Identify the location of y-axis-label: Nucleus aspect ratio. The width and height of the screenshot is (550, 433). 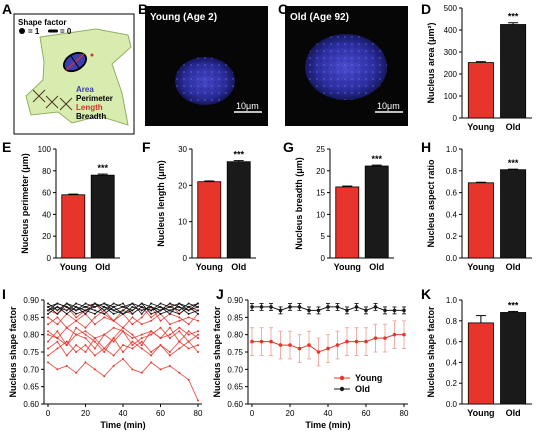
(431, 203).